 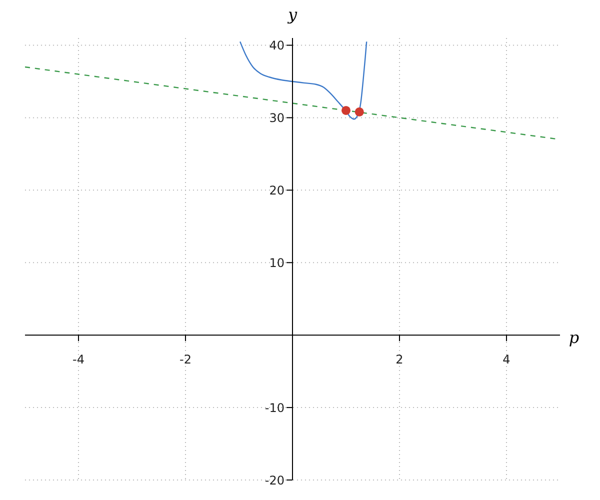 What do you see at coordinates (574, 338) in the screenshot?
I see `x-axis-title: p` at bounding box center [574, 338].